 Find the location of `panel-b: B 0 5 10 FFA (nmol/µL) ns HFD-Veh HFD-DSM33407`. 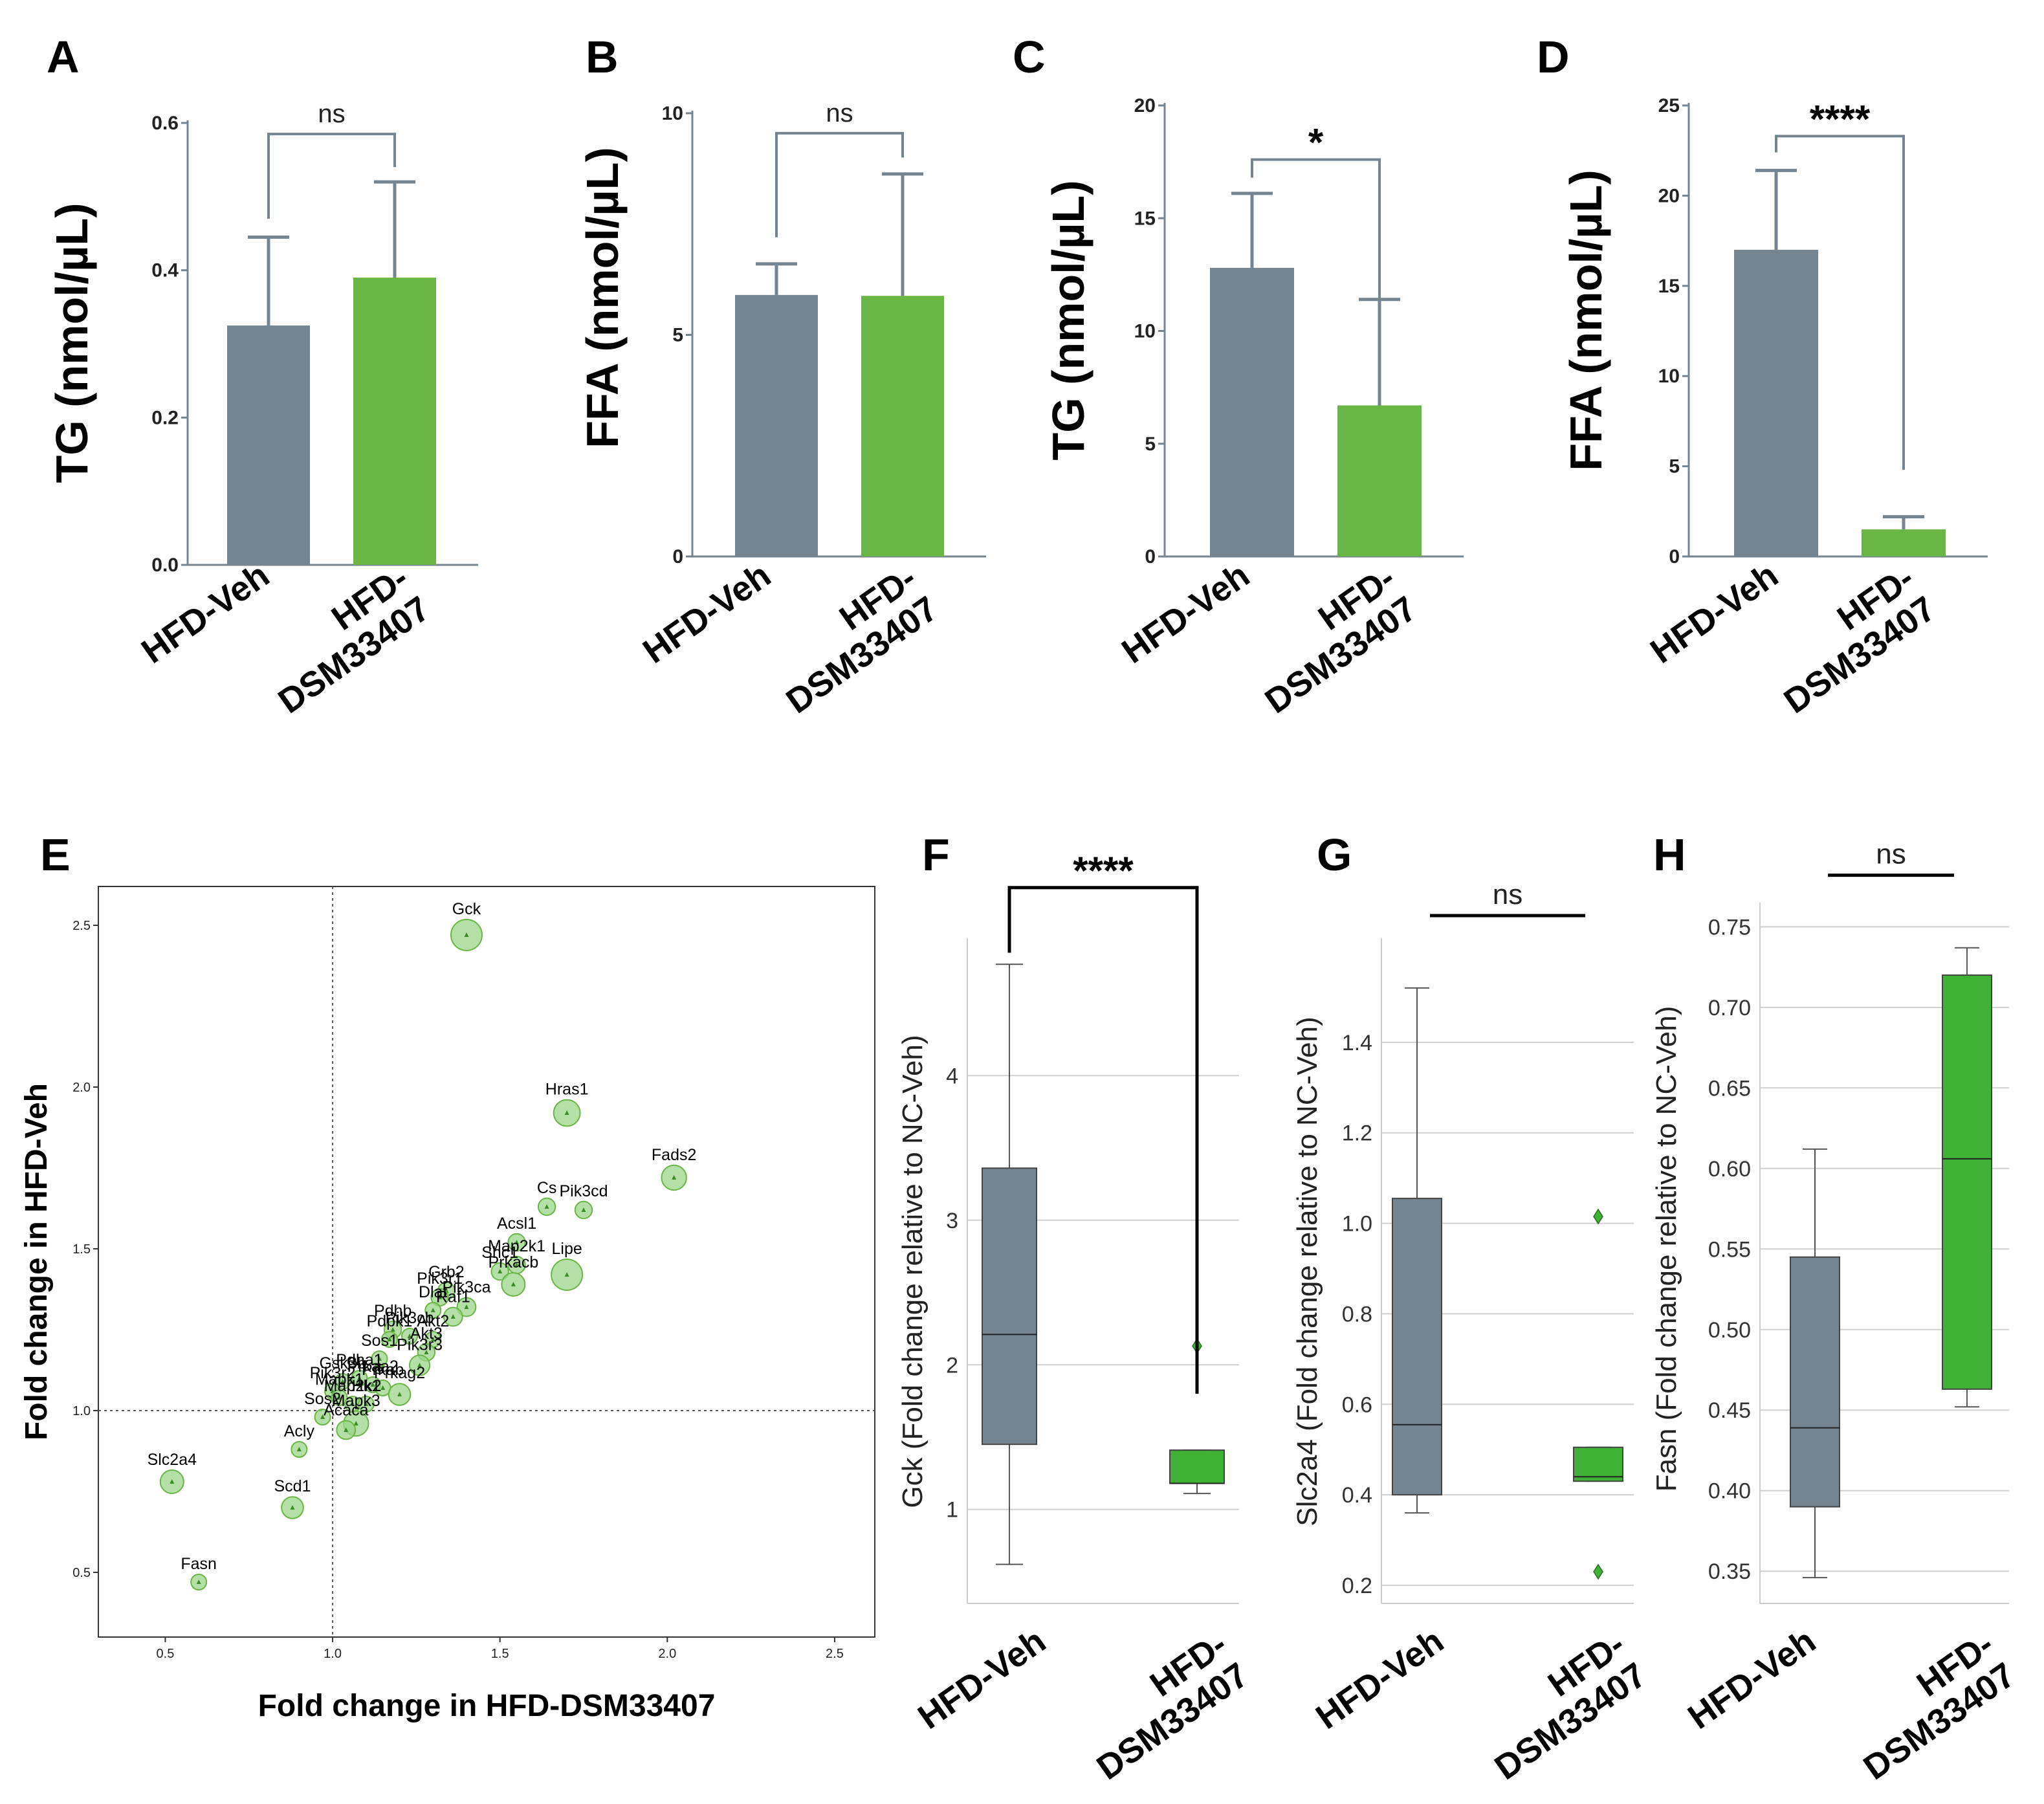

panel-b: B 0 5 10 FFA (nmol/µL) ns HFD-Veh HFD-DSM33407 is located at coordinates (781, 376).